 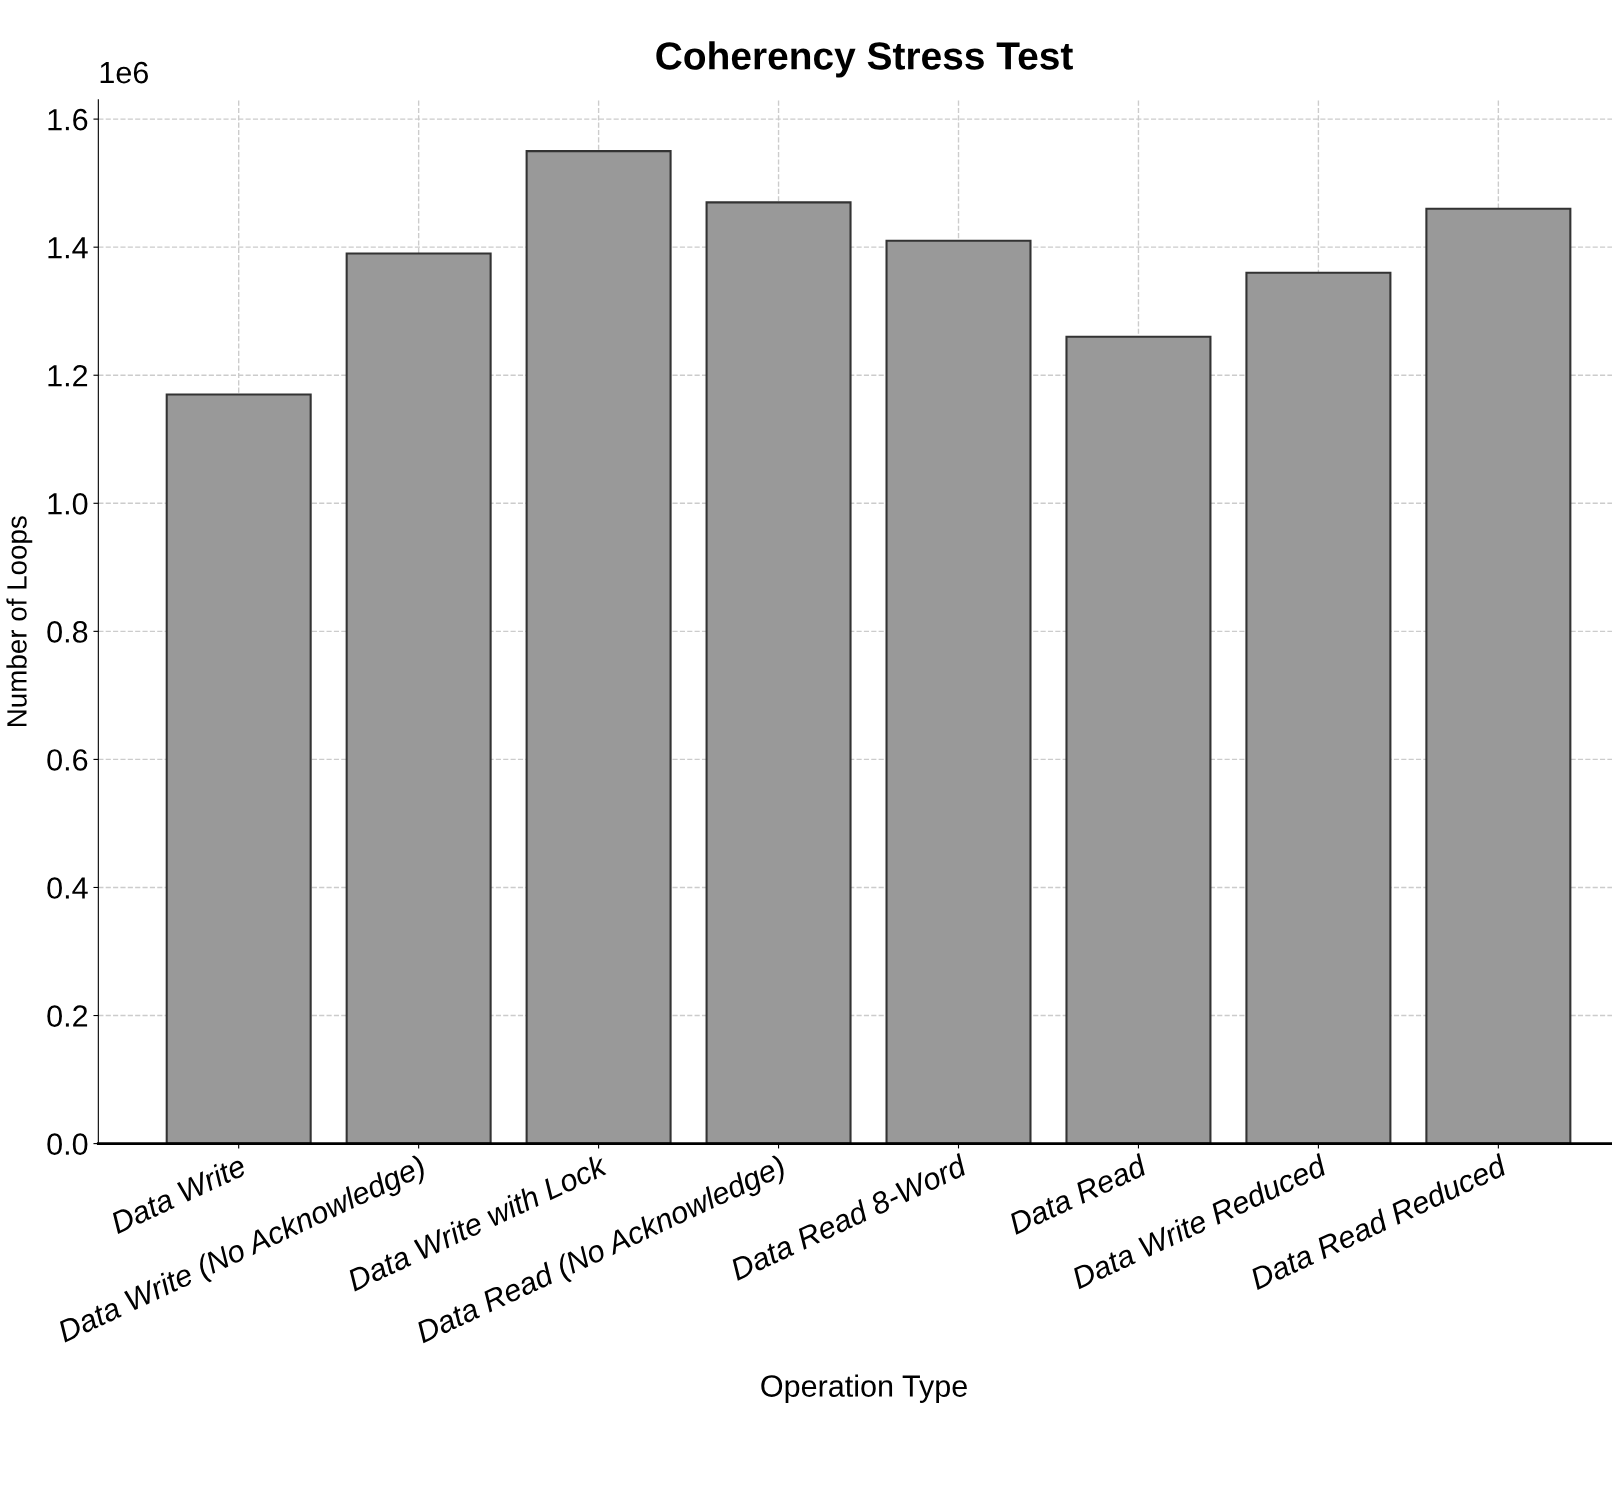 I want to click on y-tick-label: 1.6, so click(x=68, y=119).